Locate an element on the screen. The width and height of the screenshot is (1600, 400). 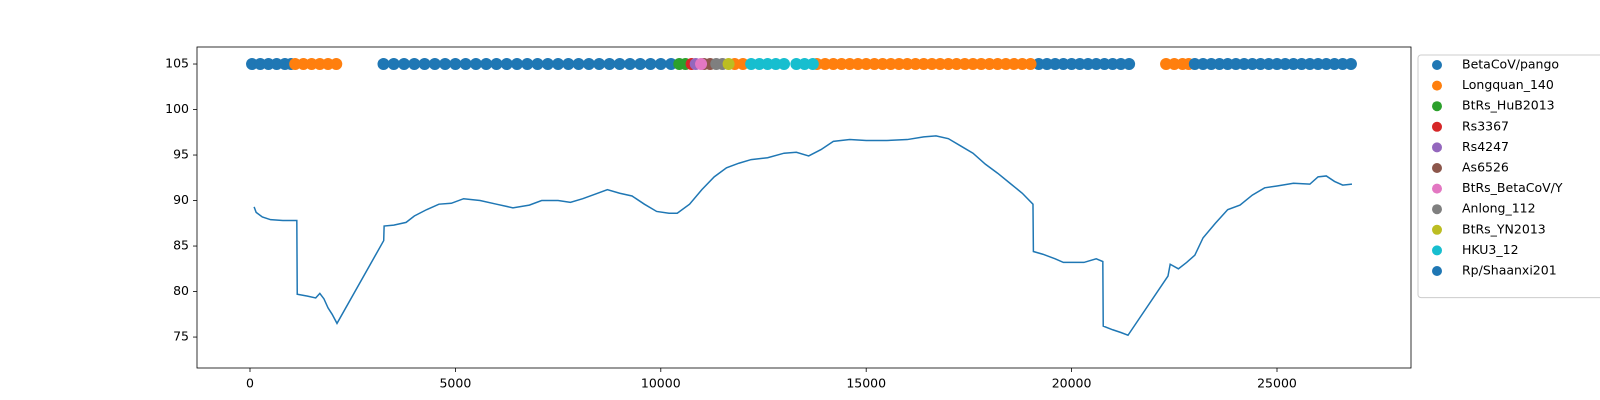
legend-label: HKU3_12 is located at coordinates (1490, 249).